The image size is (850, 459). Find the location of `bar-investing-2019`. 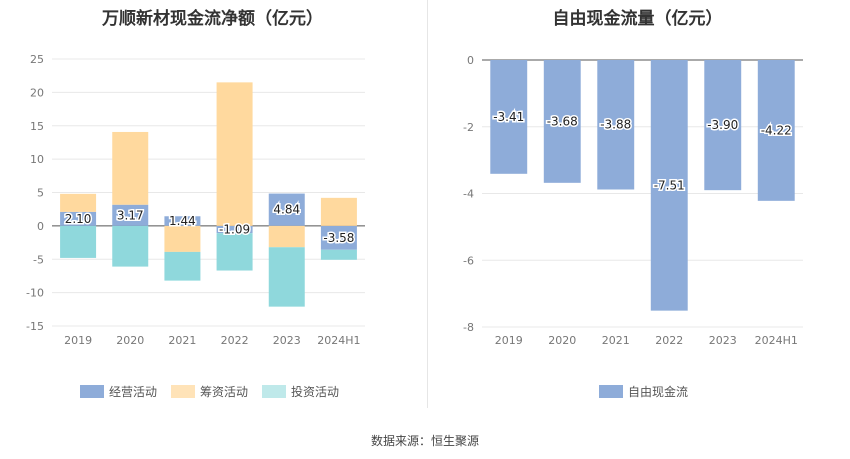

bar-investing-2019 is located at coordinates (78, 241).